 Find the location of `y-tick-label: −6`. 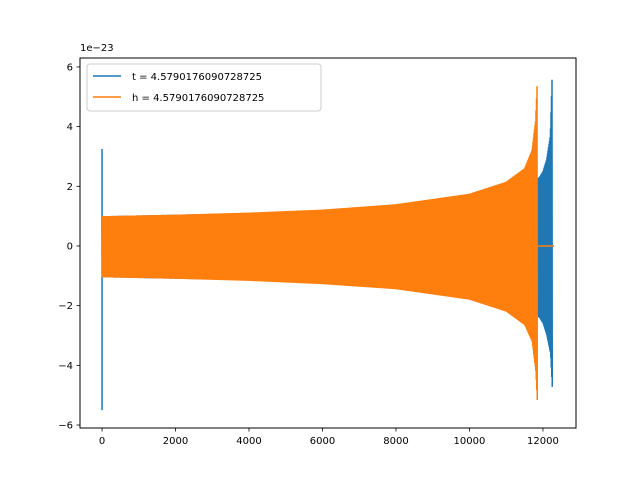

y-tick-label: −6 is located at coordinates (65, 426).